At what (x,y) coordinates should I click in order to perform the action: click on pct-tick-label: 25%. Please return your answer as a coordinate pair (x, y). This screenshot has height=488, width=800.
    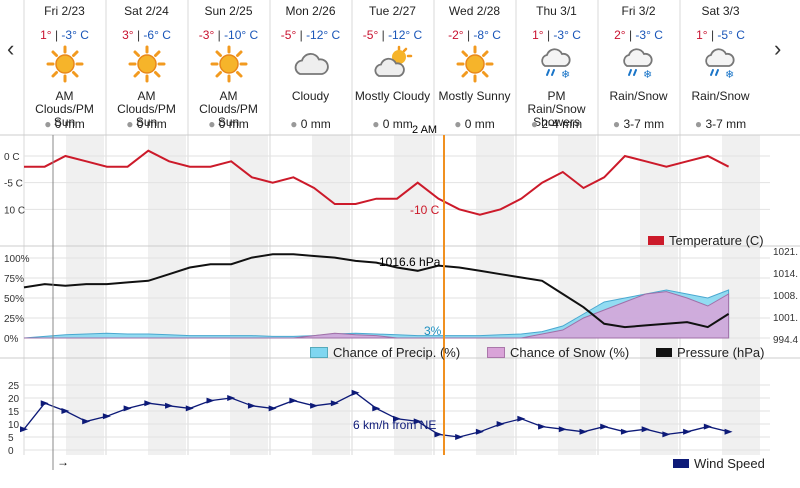
    Looking at the image, I should click on (14, 319).